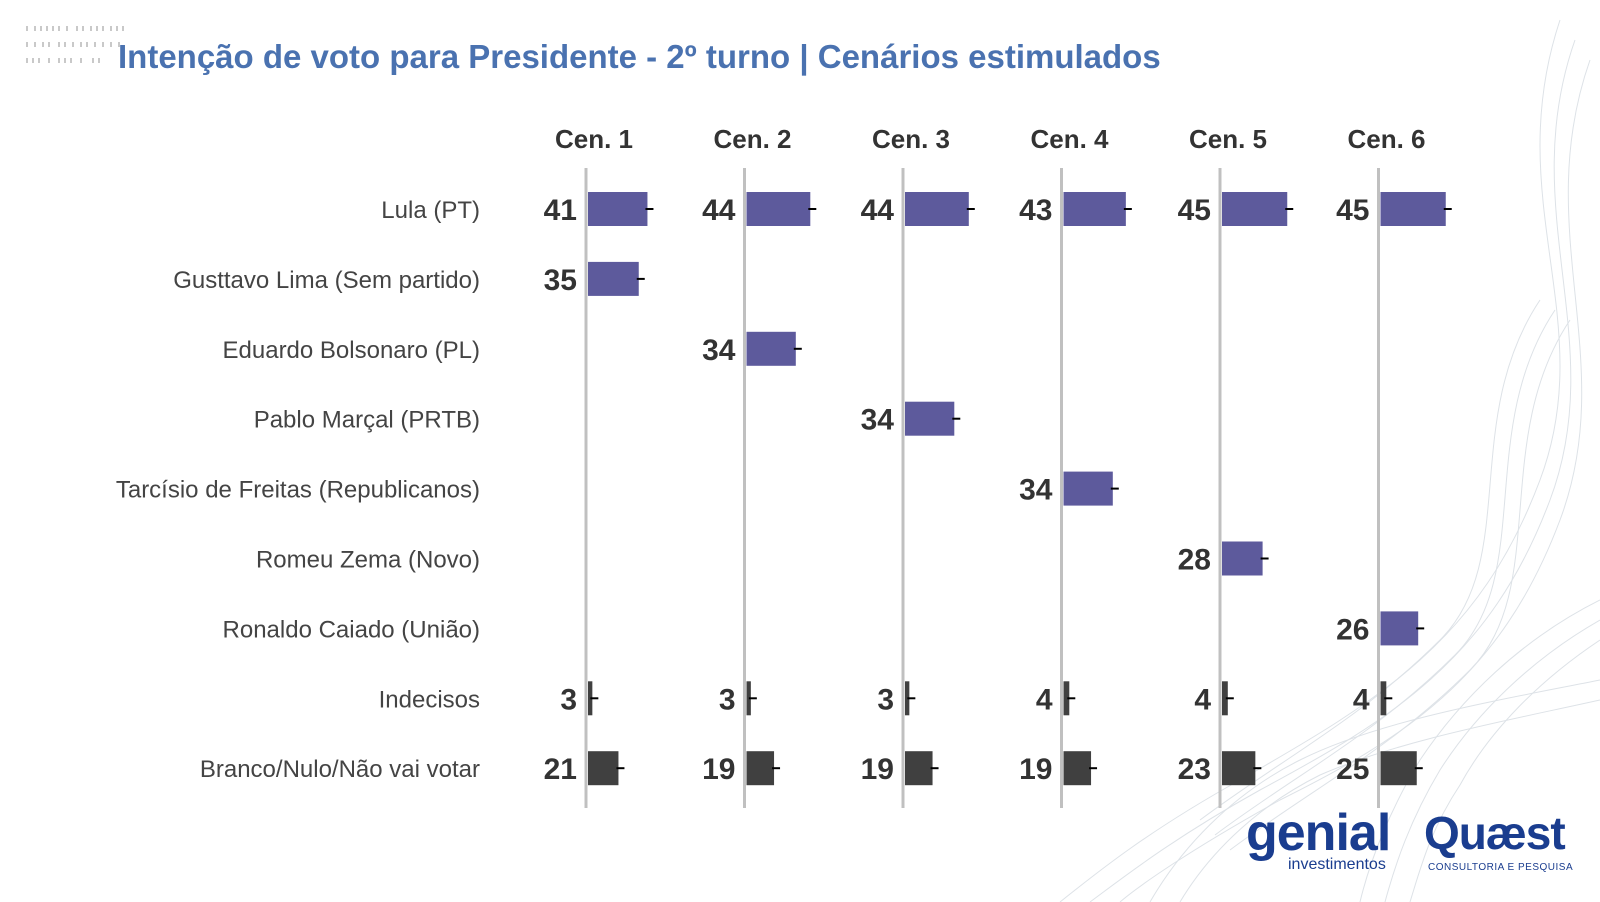 The height and width of the screenshot is (902, 1600). I want to click on scenario-header: Cen. 6, so click(1386, 139).